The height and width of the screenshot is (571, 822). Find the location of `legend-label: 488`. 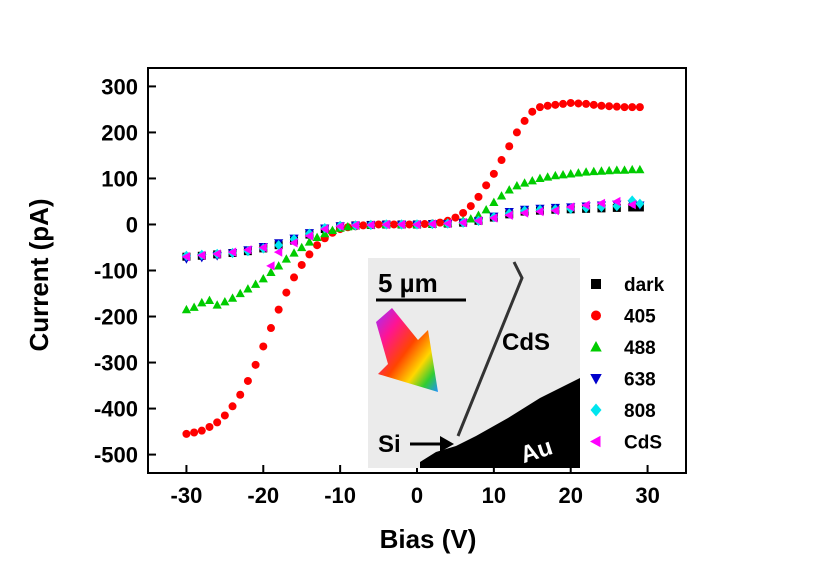

legend-label: 488 is located at coordinates (640, 348).